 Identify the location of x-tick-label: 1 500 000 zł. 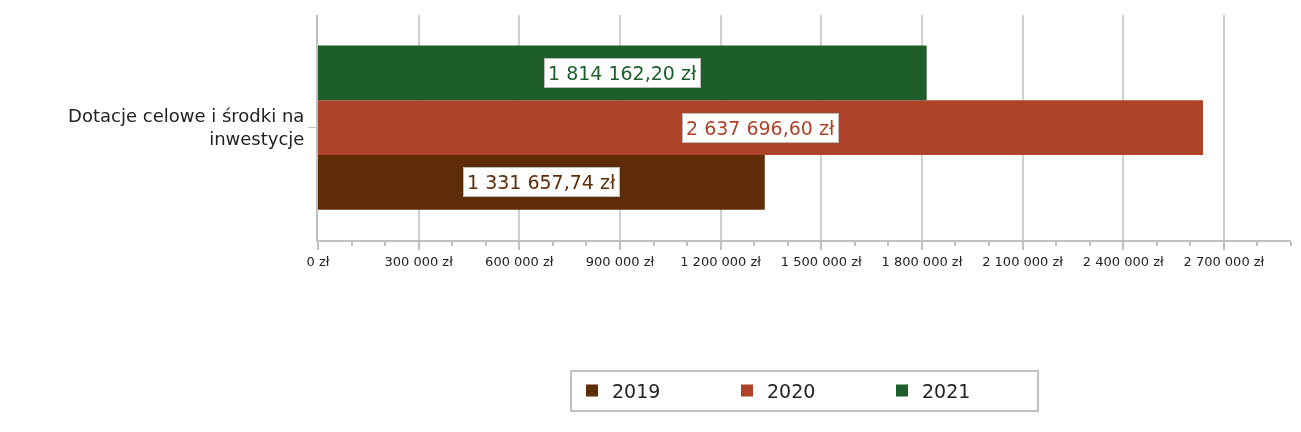
(821, 261).